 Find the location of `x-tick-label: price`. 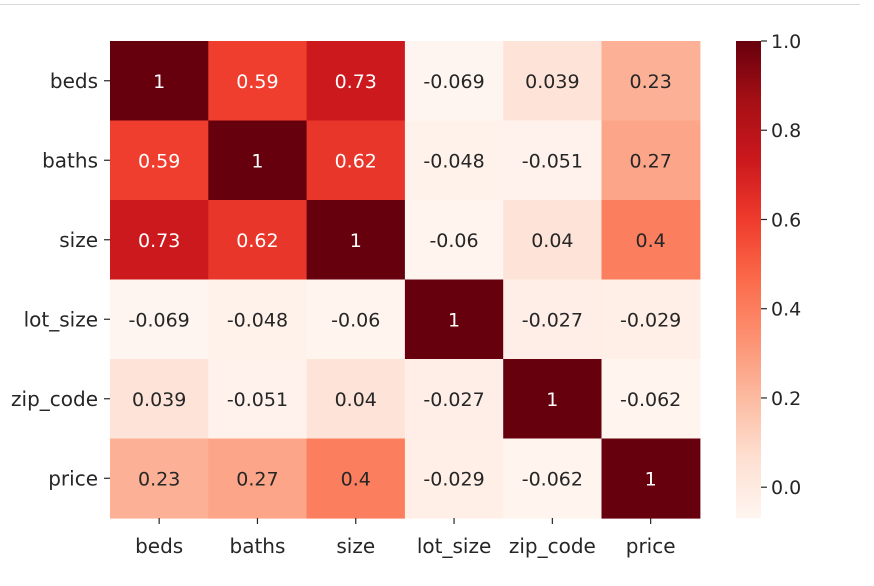

x-tick-label: price is located at coordinates (651, 546).